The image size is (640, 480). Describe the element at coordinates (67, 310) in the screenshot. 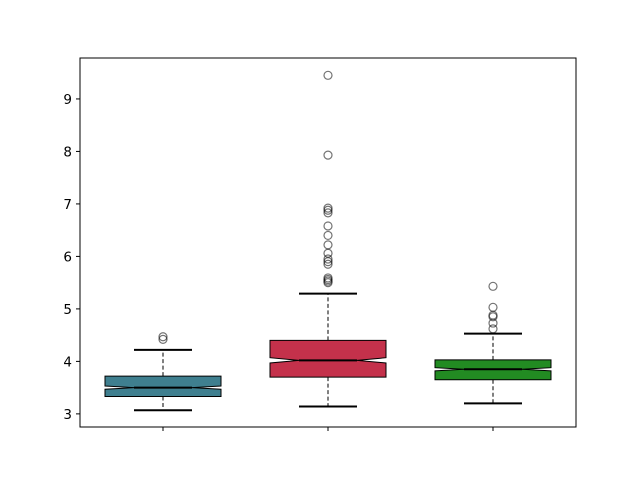

I see `y-tick-label: 5` at that location.